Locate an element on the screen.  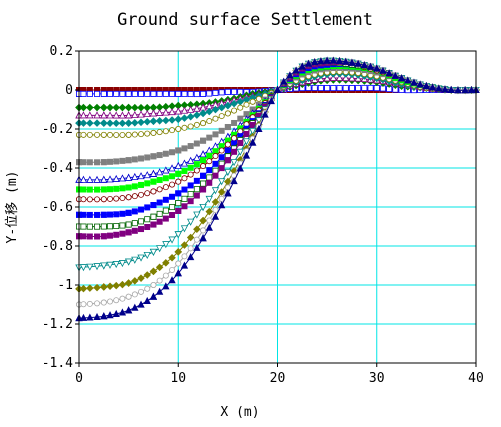
x-axis-label: X (m) is located at coordinates (239, 412).